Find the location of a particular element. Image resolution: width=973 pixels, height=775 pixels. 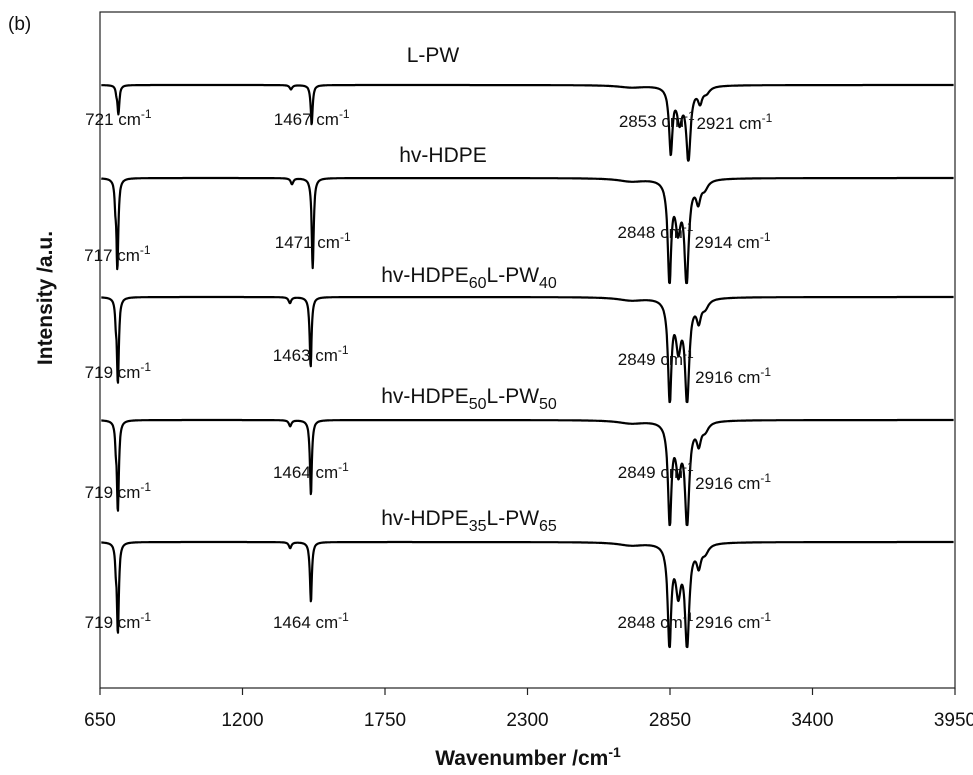

peak-label-text: 2914 cm is located at coordinates (727, 242).